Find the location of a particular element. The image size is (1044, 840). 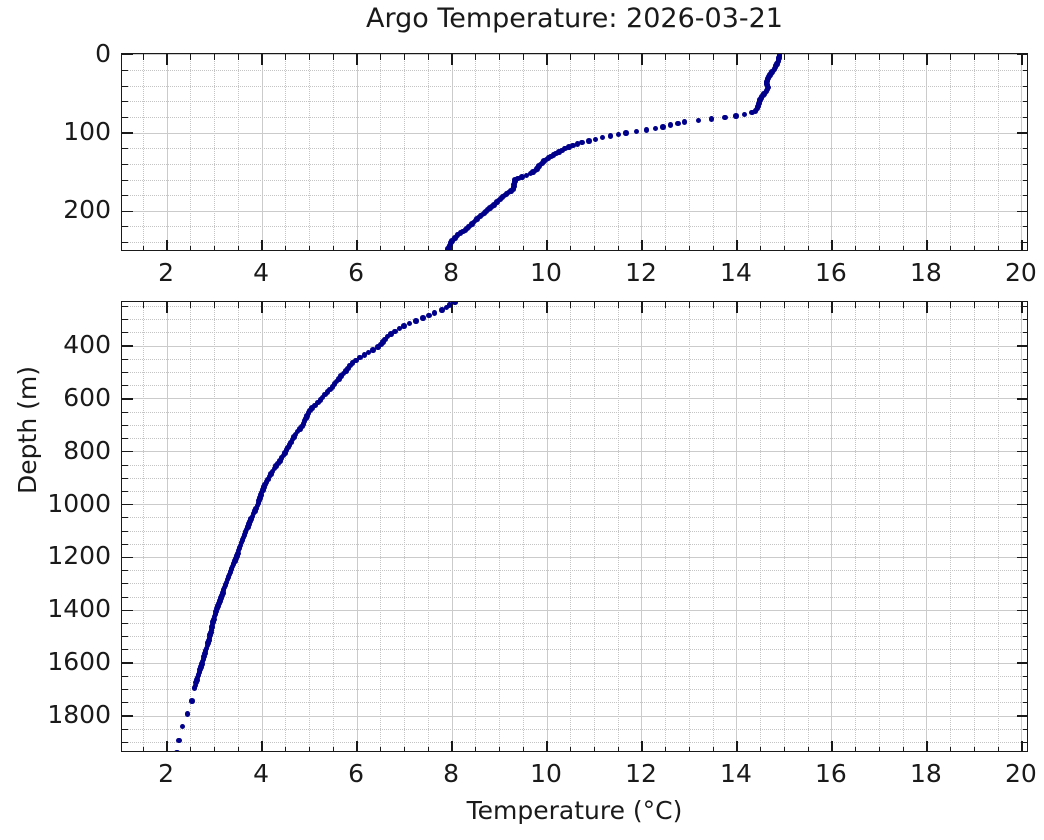

x-tick-label: 14 is located at coordinates (736, 773).